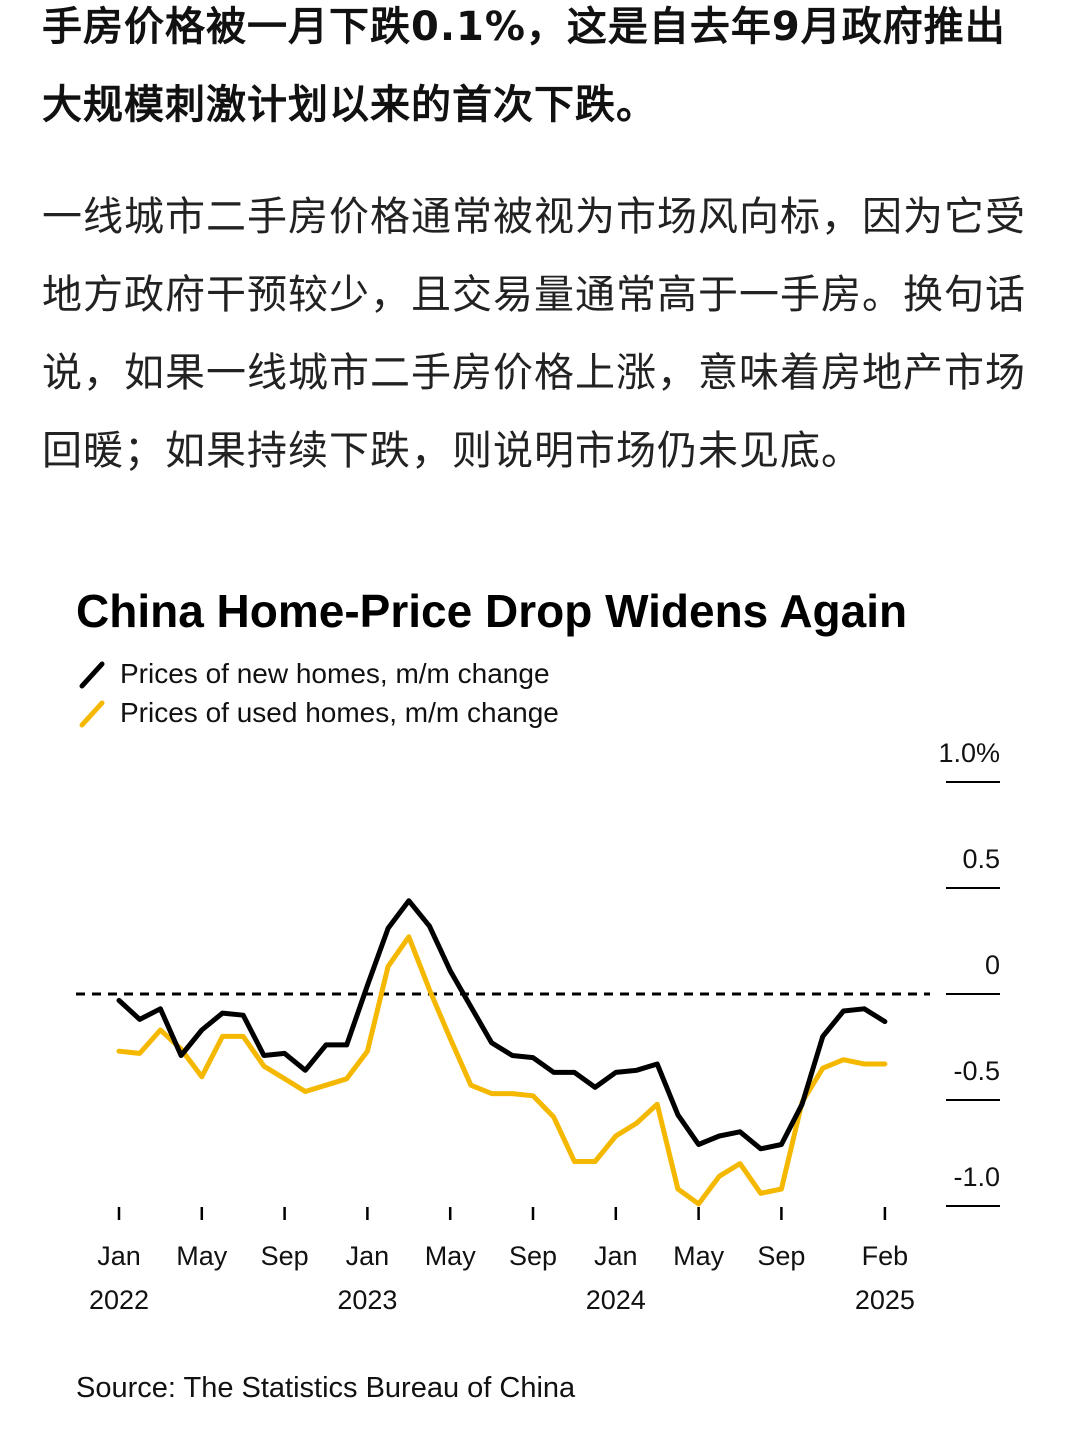 This screenshot has height=1439, width=1080. What do you see at coordinates (533, 1256) in the screenshot?
I see `x-tick-label-5: Sep` at bounding box center [533, 1256].